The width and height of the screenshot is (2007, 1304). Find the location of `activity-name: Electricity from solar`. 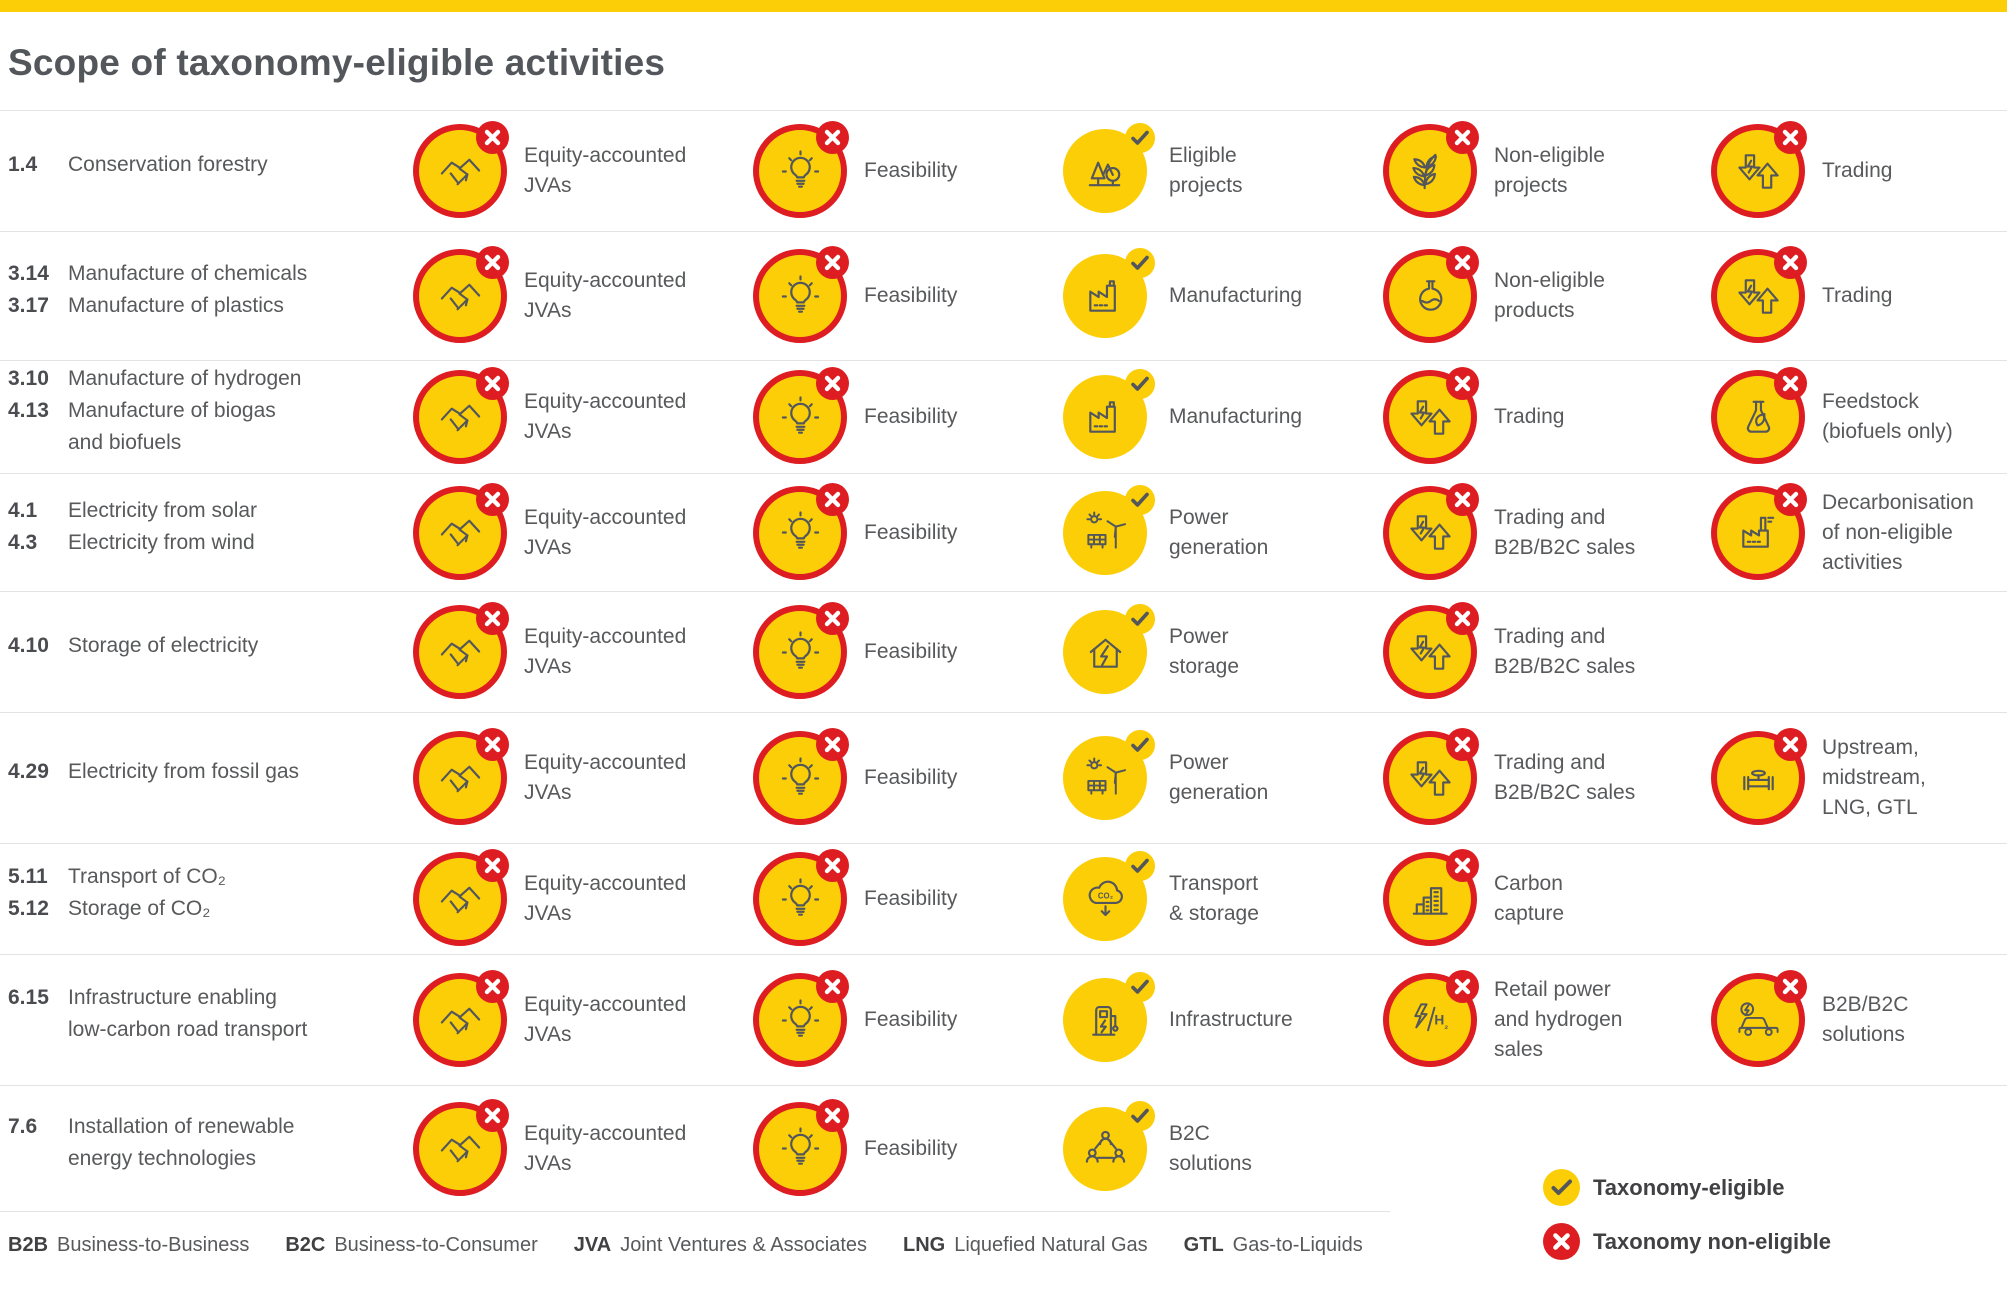

activity-name: Electricity from solar is located at coordinates (163, 510).